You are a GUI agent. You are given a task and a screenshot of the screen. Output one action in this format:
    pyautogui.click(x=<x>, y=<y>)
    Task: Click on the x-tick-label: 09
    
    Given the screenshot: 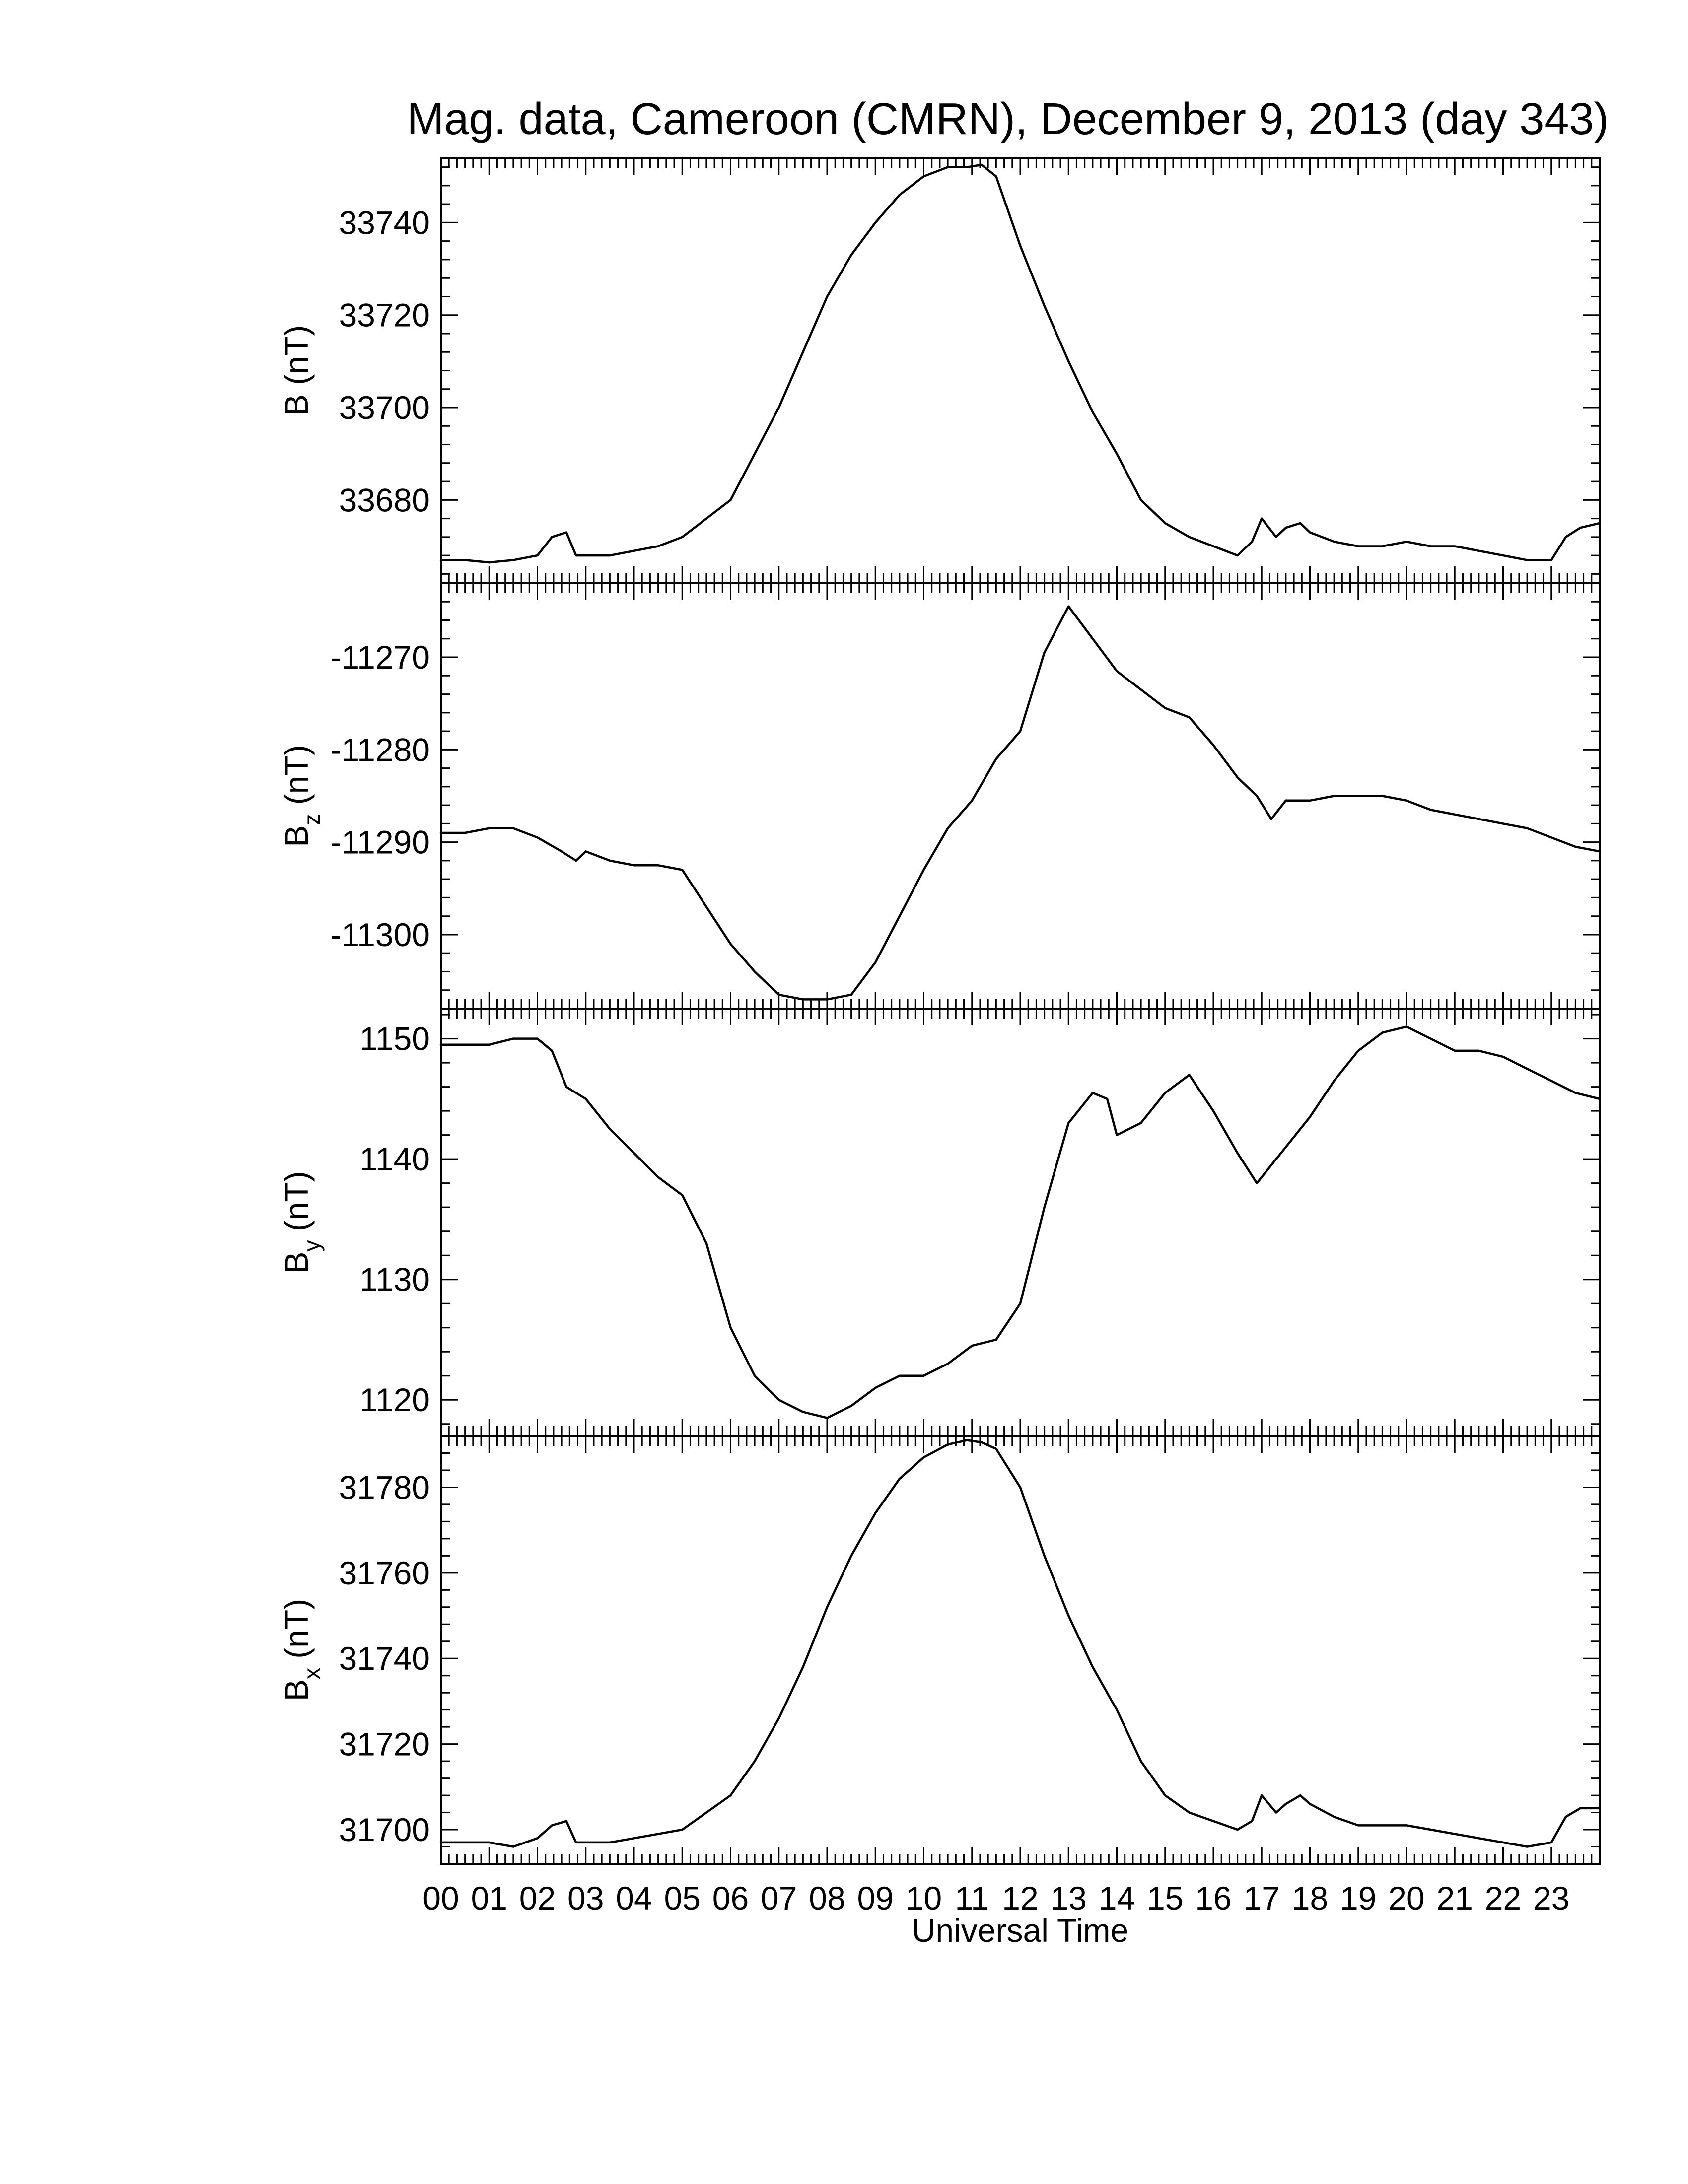 What is the action you would take?
    pyautogui.click(x=875, y=1898)
    